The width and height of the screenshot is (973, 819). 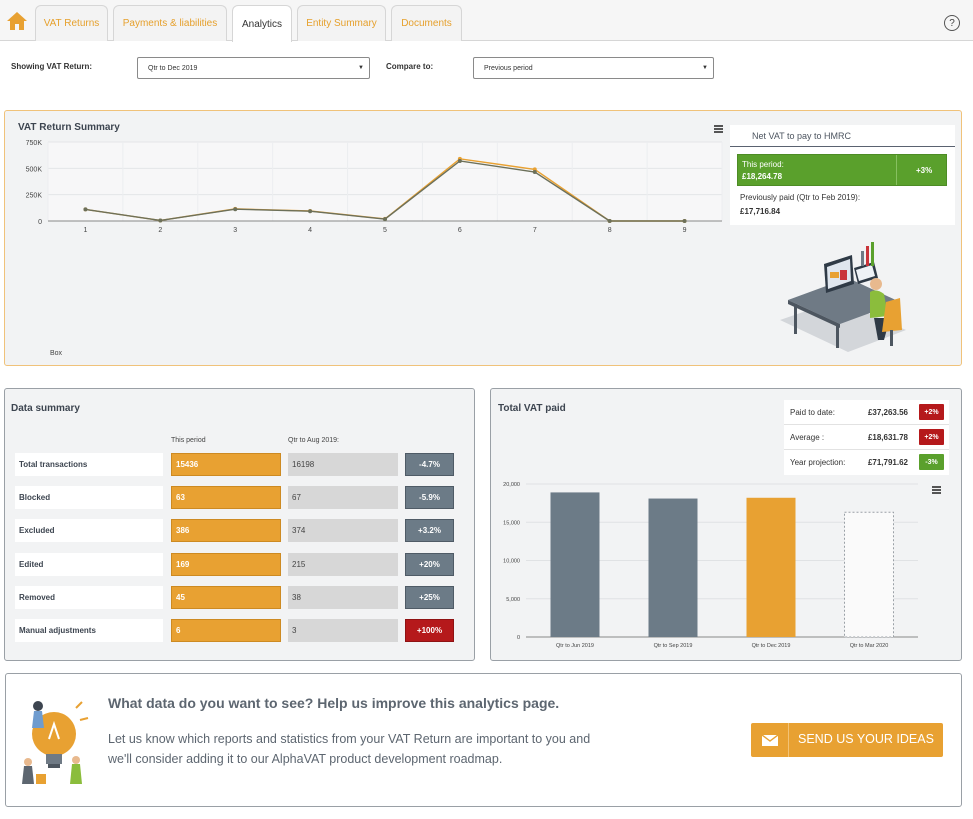 I want to click on summary-row-this-period: 15436, so click(x=226, y=464).